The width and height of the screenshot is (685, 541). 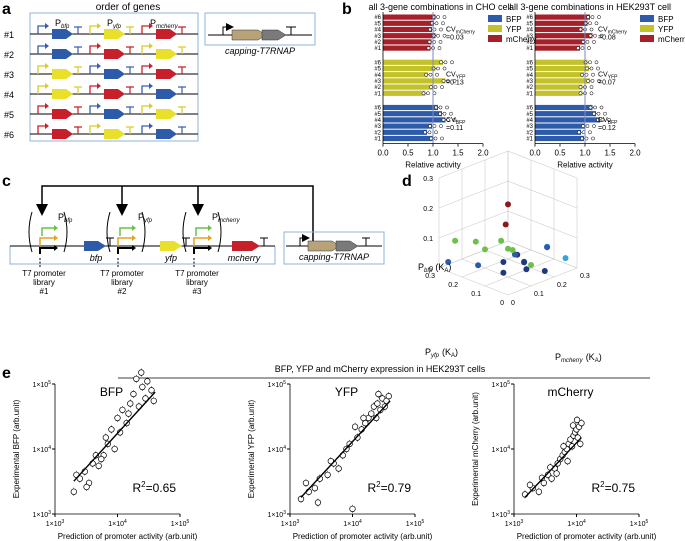 What do you see at coordinates (114, 24) in the screenshot?
I see `p-yfp-label: Pyfp` at bounding box center [114, 24].